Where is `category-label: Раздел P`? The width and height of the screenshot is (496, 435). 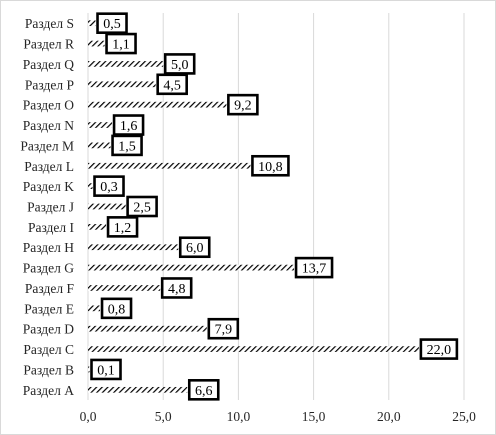 category-label: Раздел P is located at coordinates (49, 84).